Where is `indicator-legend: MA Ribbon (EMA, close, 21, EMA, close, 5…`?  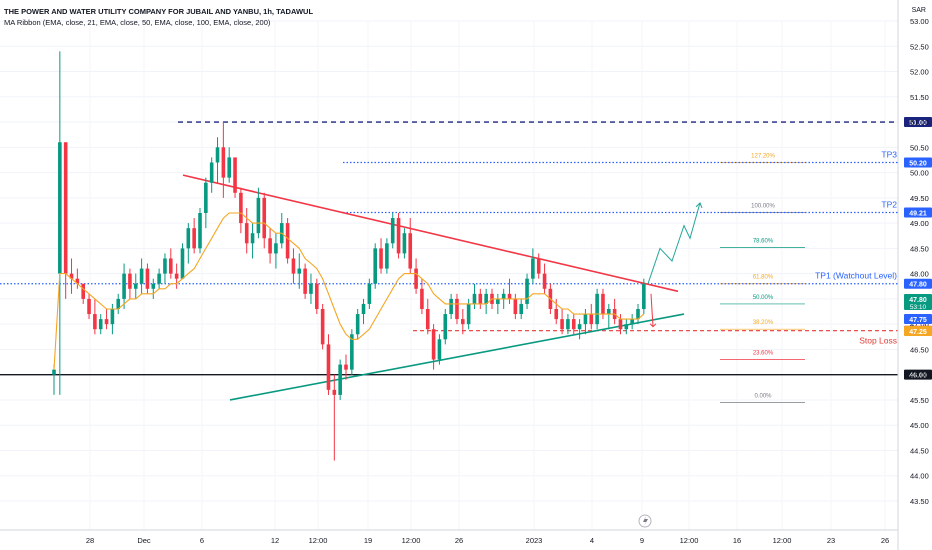
indicator-legend: MA Ribbon (EMA, close, 21, EMA, close, 5… is located at coordinates (137, 22).